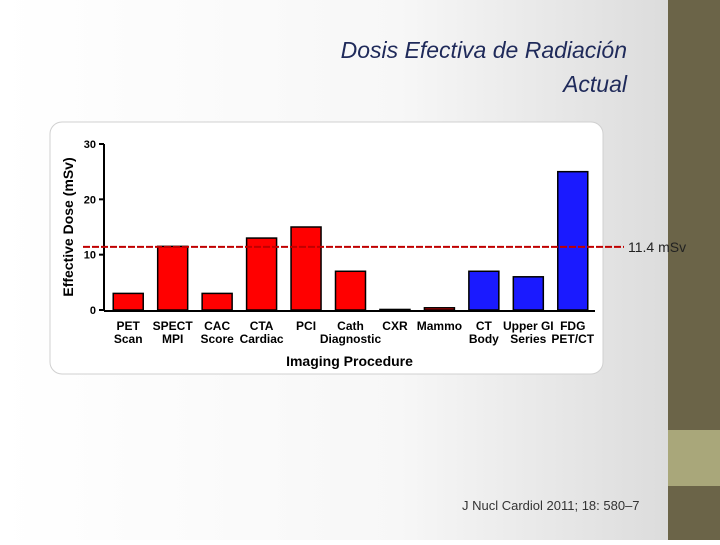  Describe the element at coordinates (128, 339) in the screenshot. I see `x-tick-label: Scan` at that location.